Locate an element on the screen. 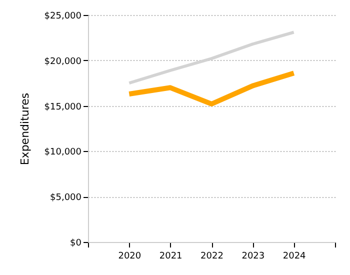 The image size is (350, 275). y-tick-label: $0 is located at coordinates (76, 243).